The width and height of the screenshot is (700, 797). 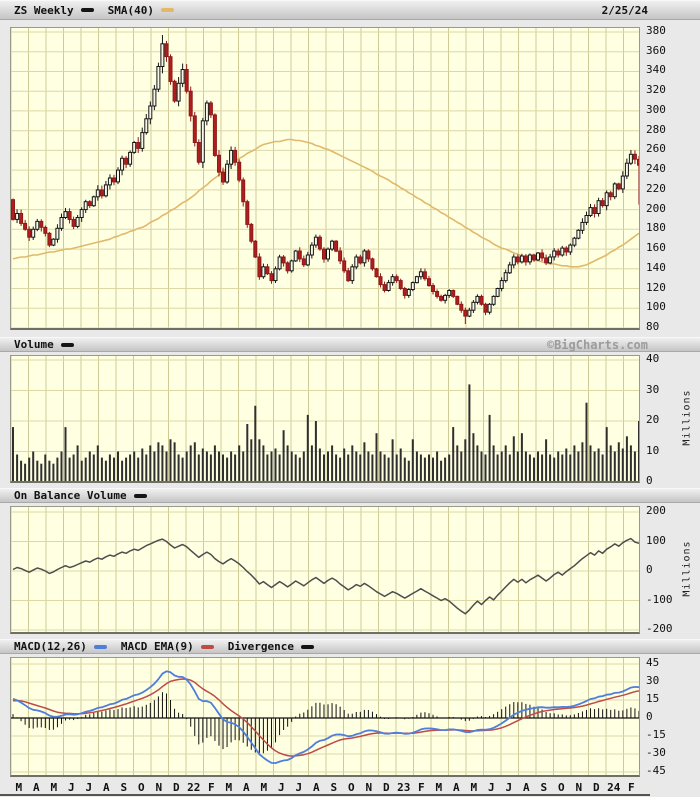 What do you see at coordinates (44, 10) in the screenshot?
I see `symbol-interval-label: ZS Weekly` at bounding box center [44, 10].